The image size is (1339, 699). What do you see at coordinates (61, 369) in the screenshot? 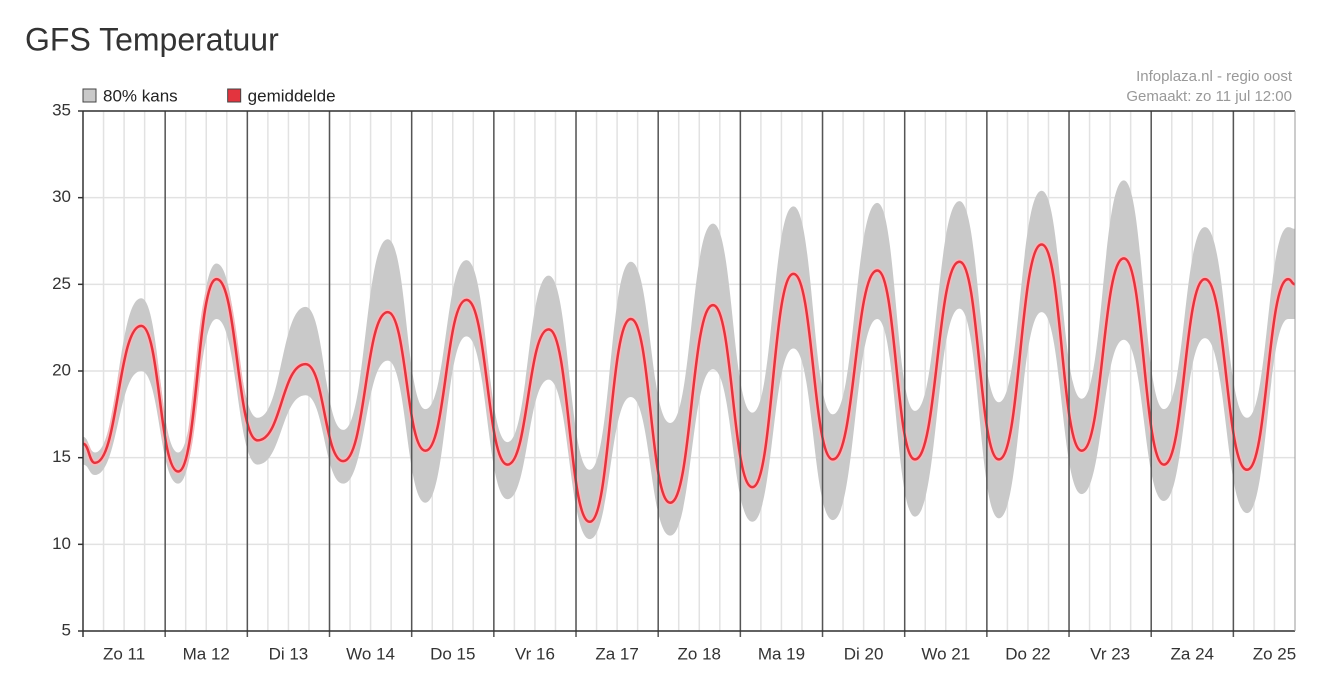
I see `y-tick-label: 20` at bounding box center [61, 369].